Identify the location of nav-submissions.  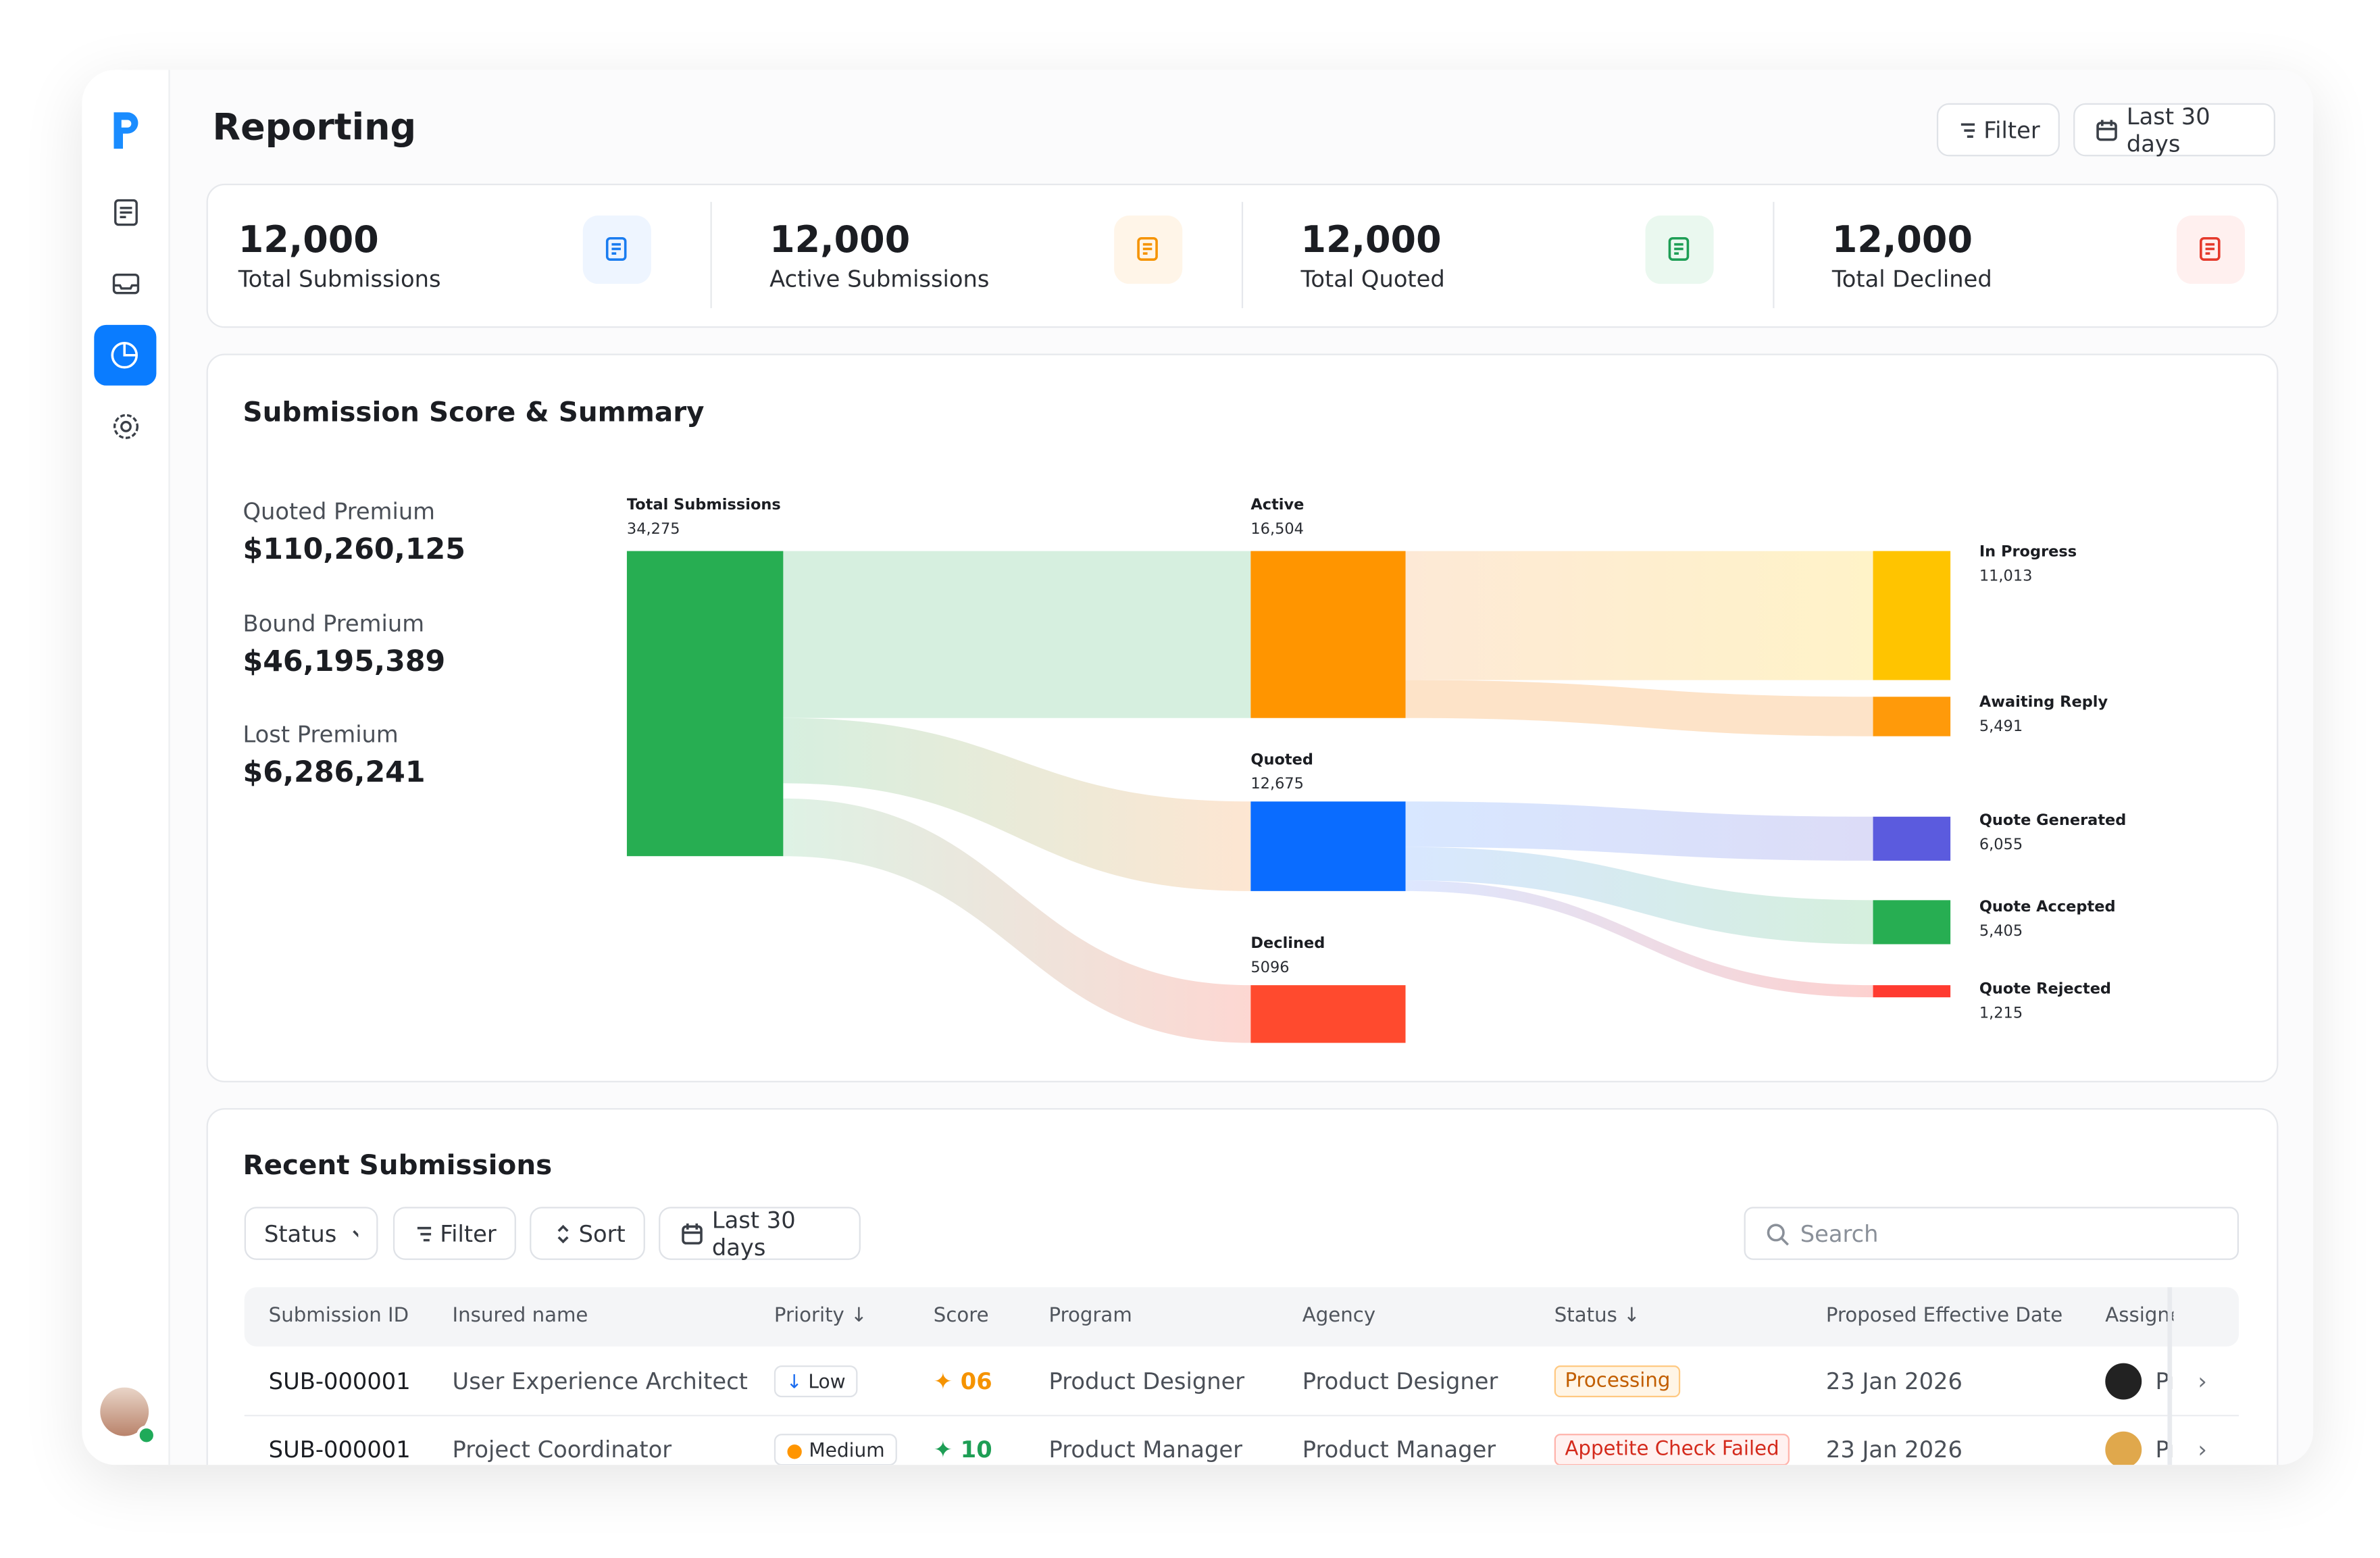
(126, 212).